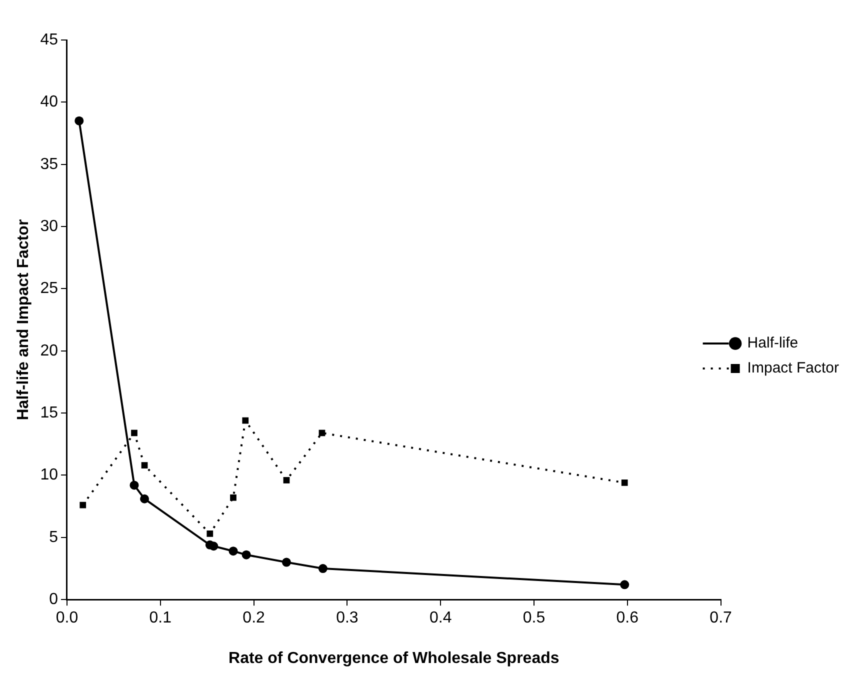 This screenshot has height=692, width=859. What do you see at coordinates (49, 289) in the screenshot?
I see `y-tick-label: 25` at bounding box center [49, 289].